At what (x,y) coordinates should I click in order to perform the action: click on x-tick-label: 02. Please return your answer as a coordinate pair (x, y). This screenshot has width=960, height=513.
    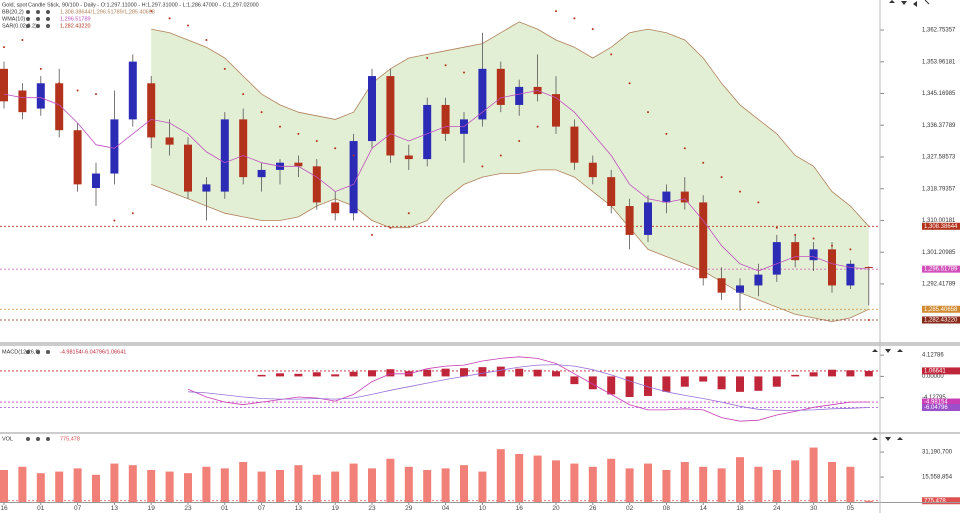
    Looking at the image, I should click on (630, 508).